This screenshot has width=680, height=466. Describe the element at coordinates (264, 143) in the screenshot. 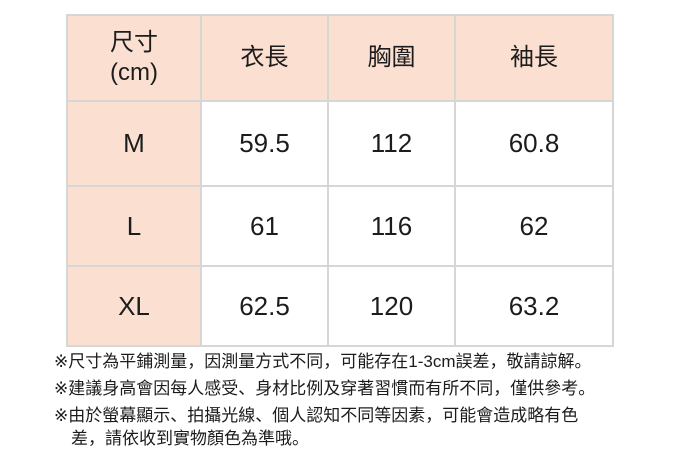

I see `cell-m-garment-length: 59.5` at that location.